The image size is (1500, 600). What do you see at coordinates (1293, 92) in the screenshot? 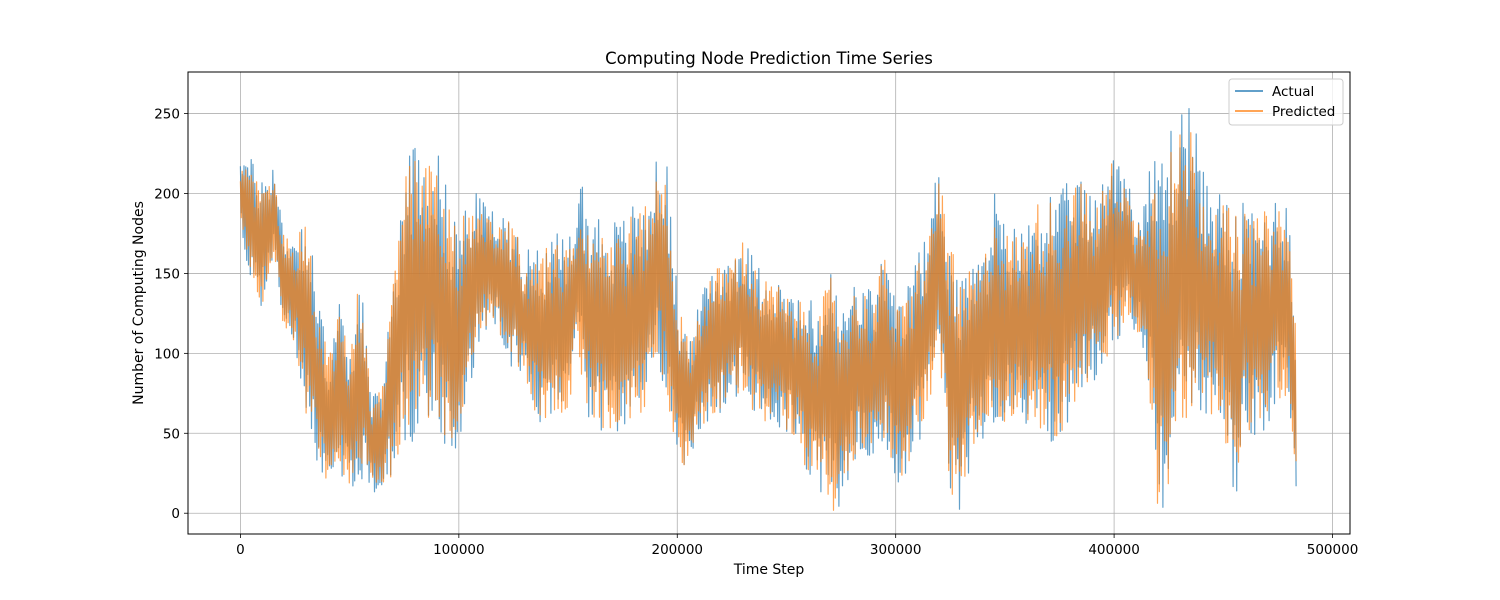
I see `legend-label-actual: Actual` at bounding box center [1293, 92].